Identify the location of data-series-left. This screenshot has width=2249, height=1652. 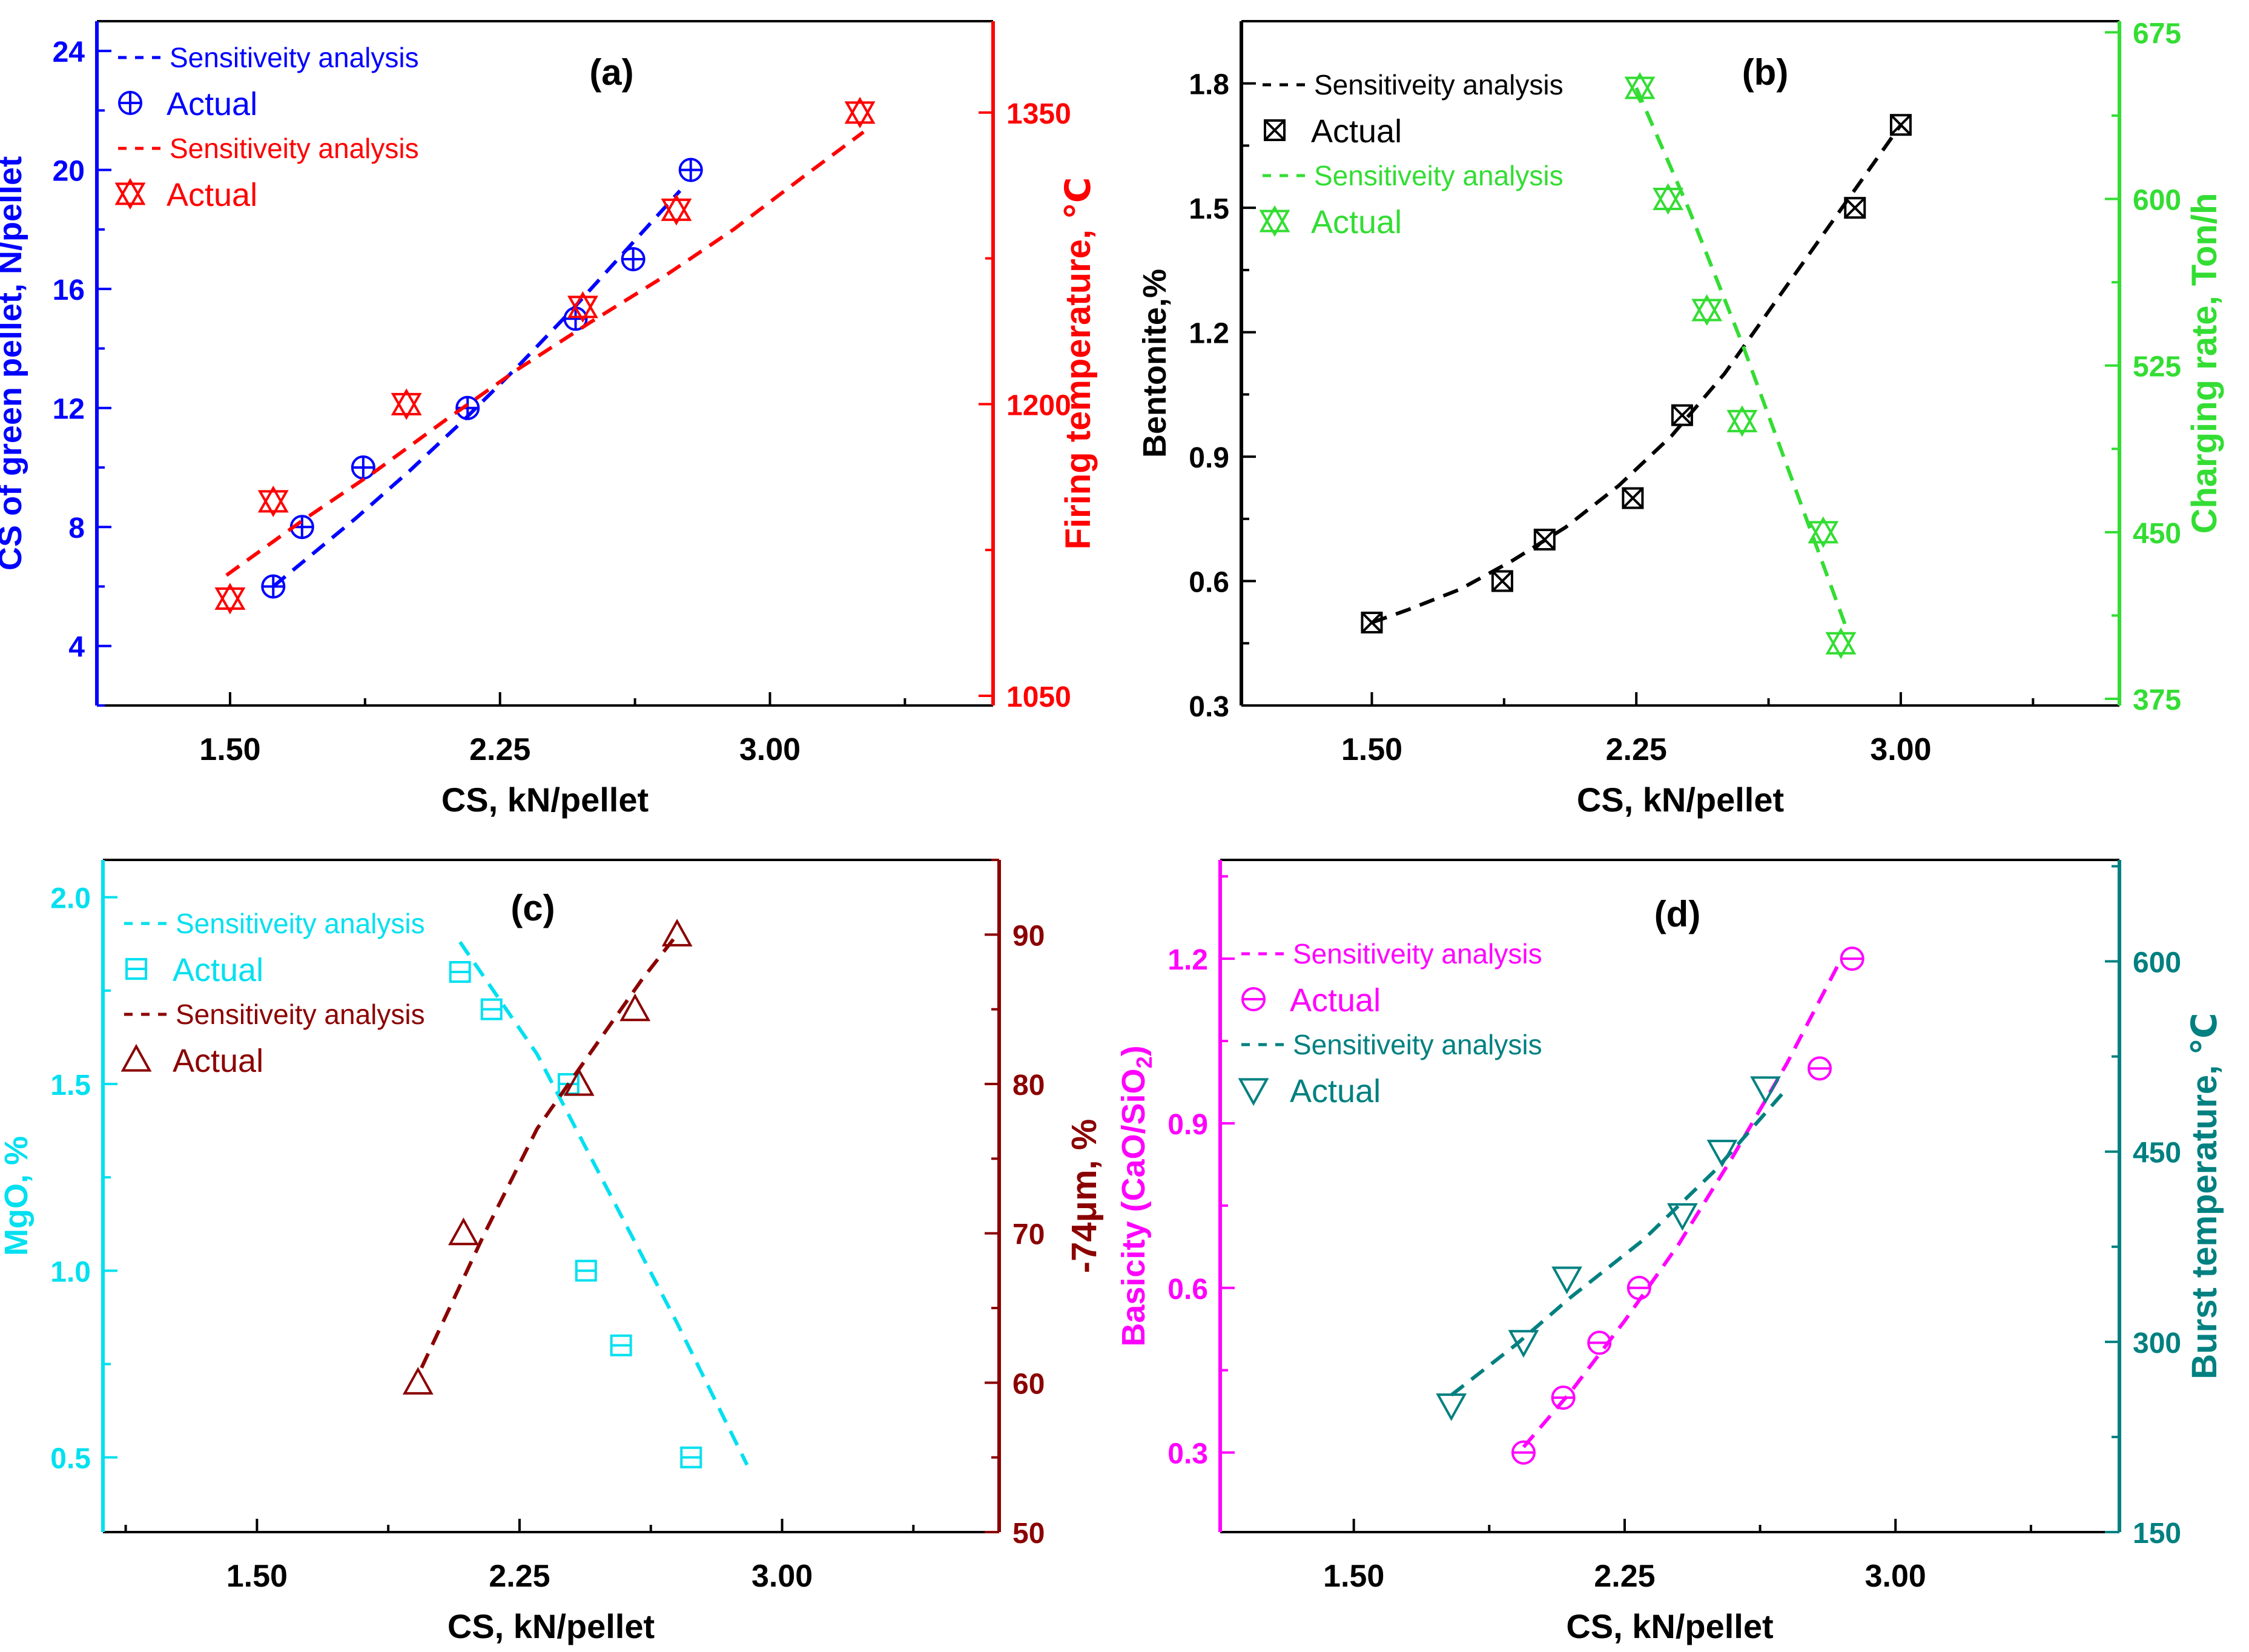
(575, 1215).